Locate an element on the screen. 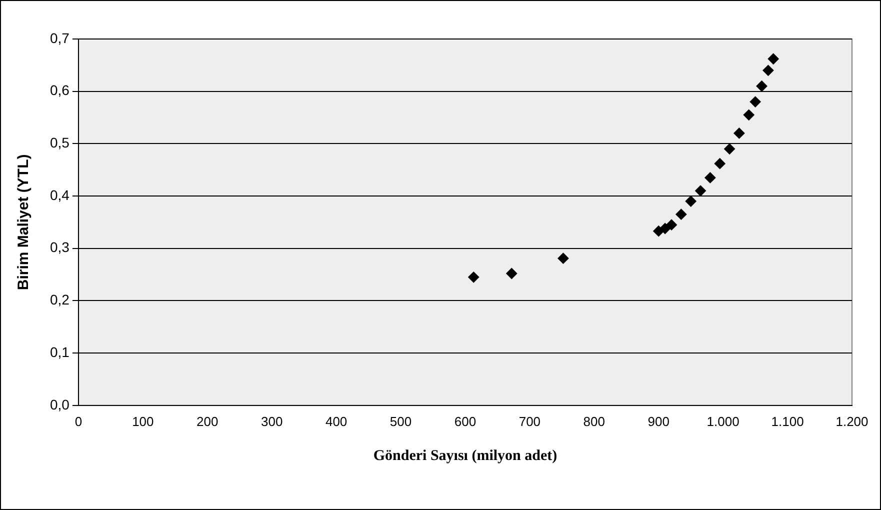 Image resolution: width=881 pixels, height=510 pixels. x-tick-label: 900 is located at coordinates (659, 421).